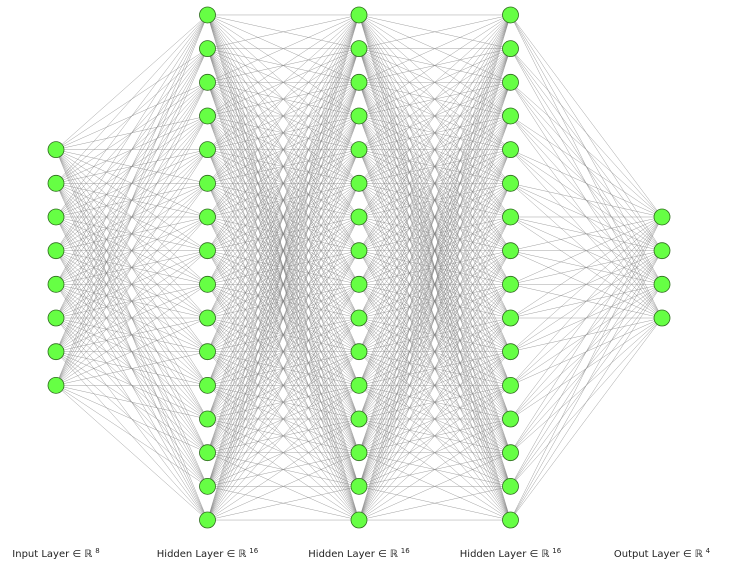 The height and width of the screenshot is (585, 745). What do you see at coordinates (52, 554) in the screenshot?
I see `layer-label-text: Input Layer ∈ ℝ` at bounding box center [52, 554].